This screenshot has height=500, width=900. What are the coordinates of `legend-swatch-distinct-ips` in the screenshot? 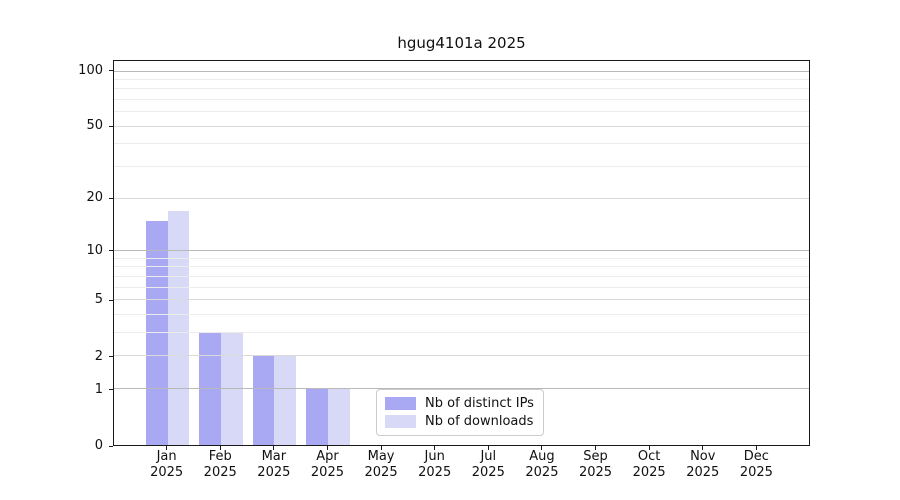 It's located at (400, 403).